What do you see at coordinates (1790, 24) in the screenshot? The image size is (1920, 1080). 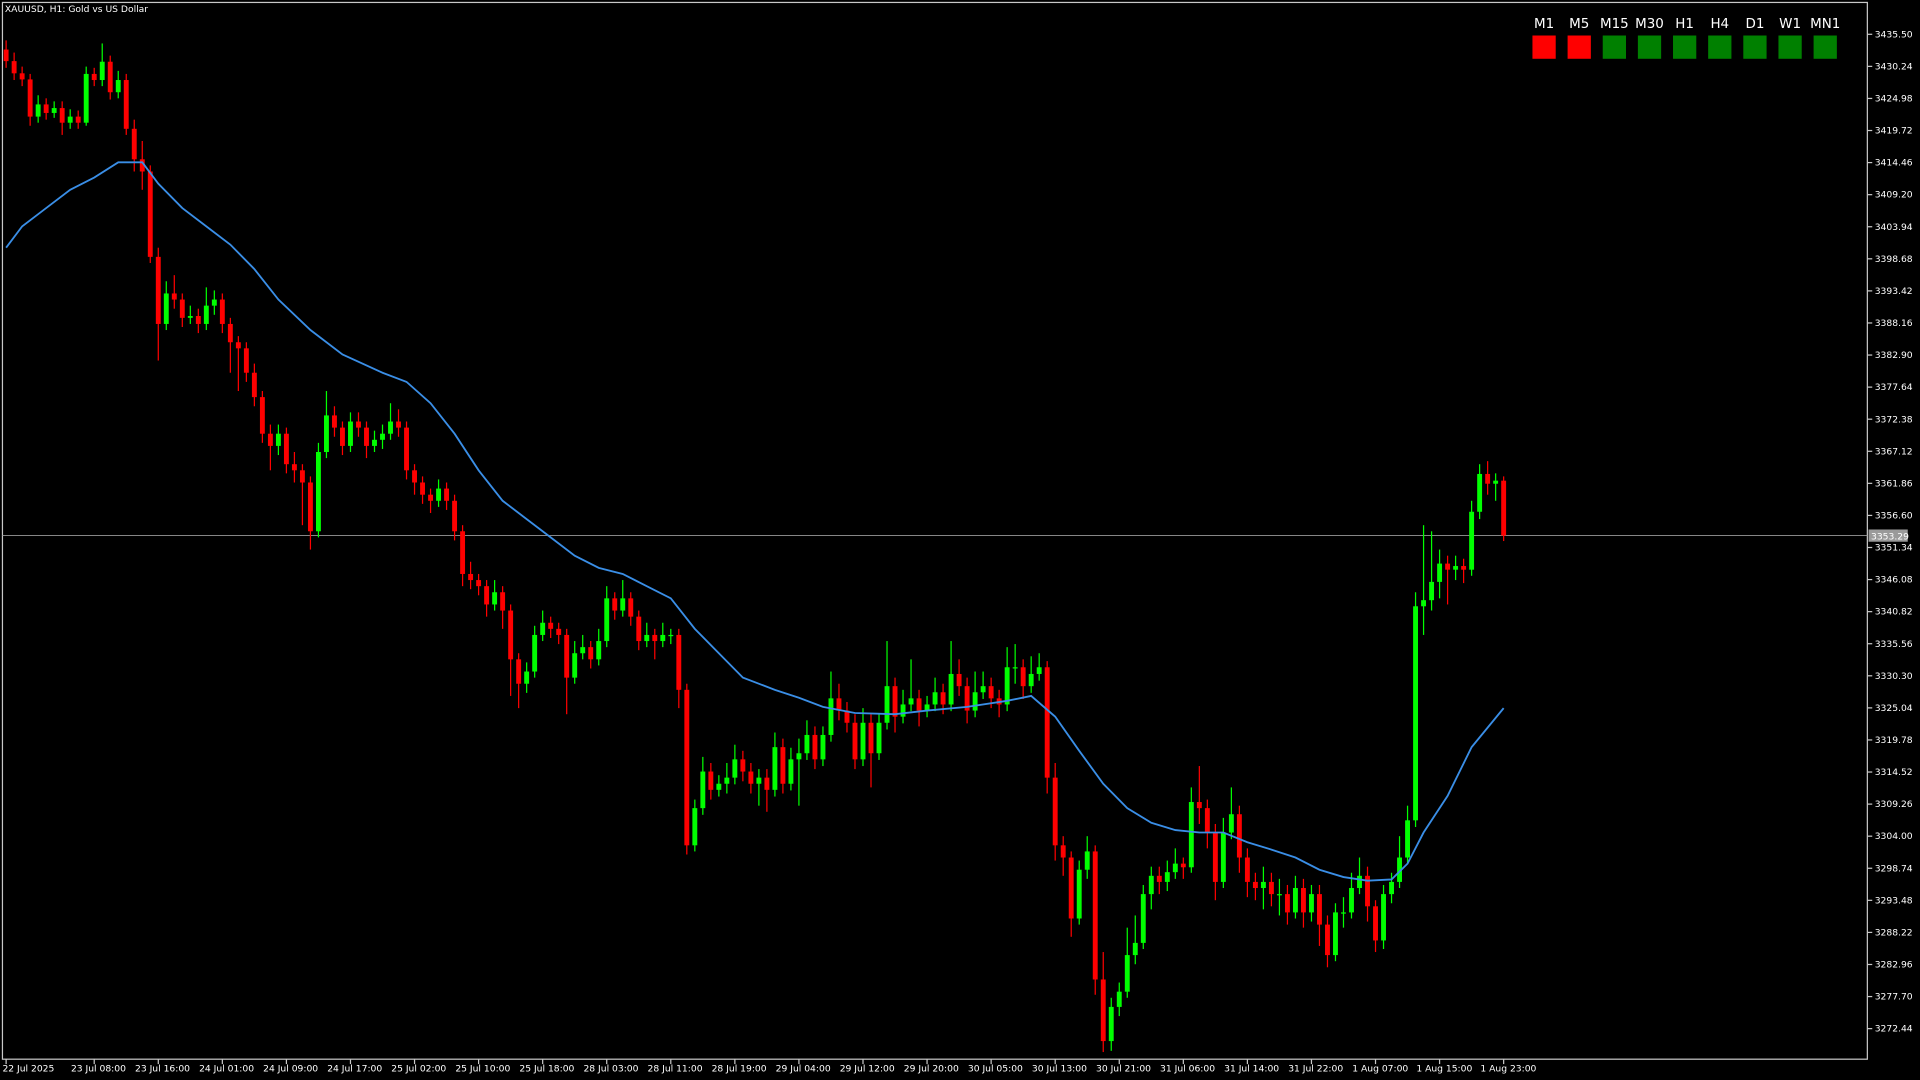 I see `timeframe-label: W1` at bounding box center [1790, 24].